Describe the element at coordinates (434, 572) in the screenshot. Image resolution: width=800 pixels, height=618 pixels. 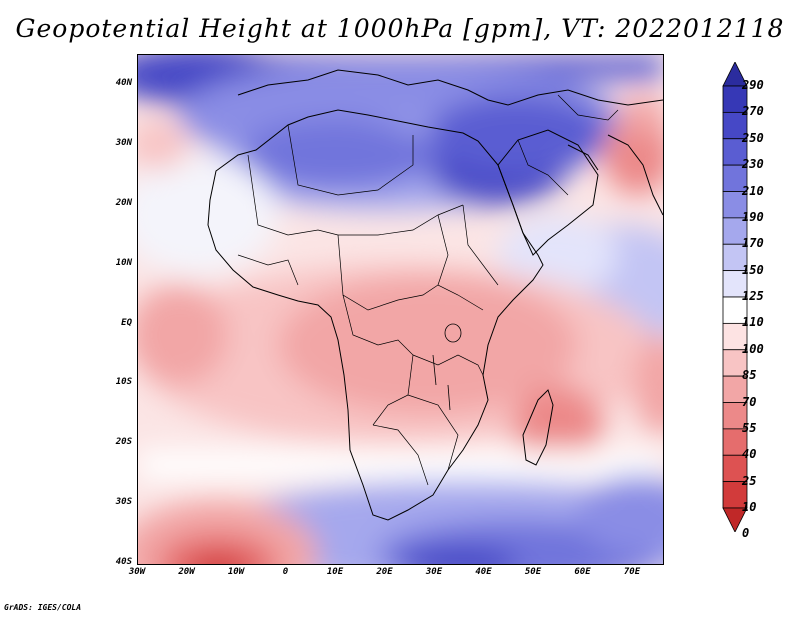
I see `lon-tick-label: 30E` at that location.